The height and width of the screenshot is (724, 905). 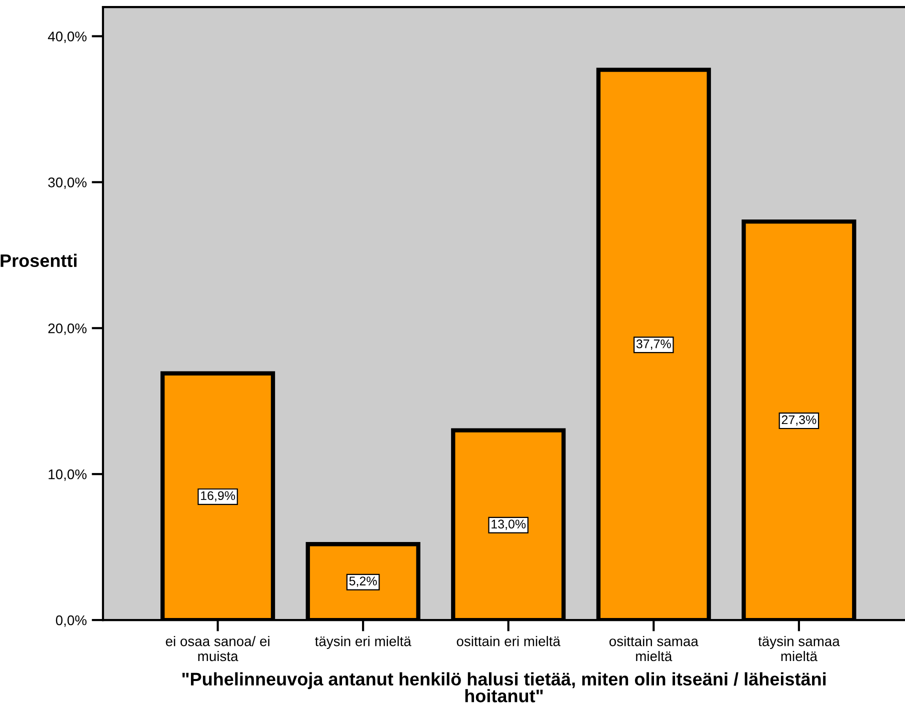 I want to click on y-tick-label: 0,0%, so click(x=71, y=621).